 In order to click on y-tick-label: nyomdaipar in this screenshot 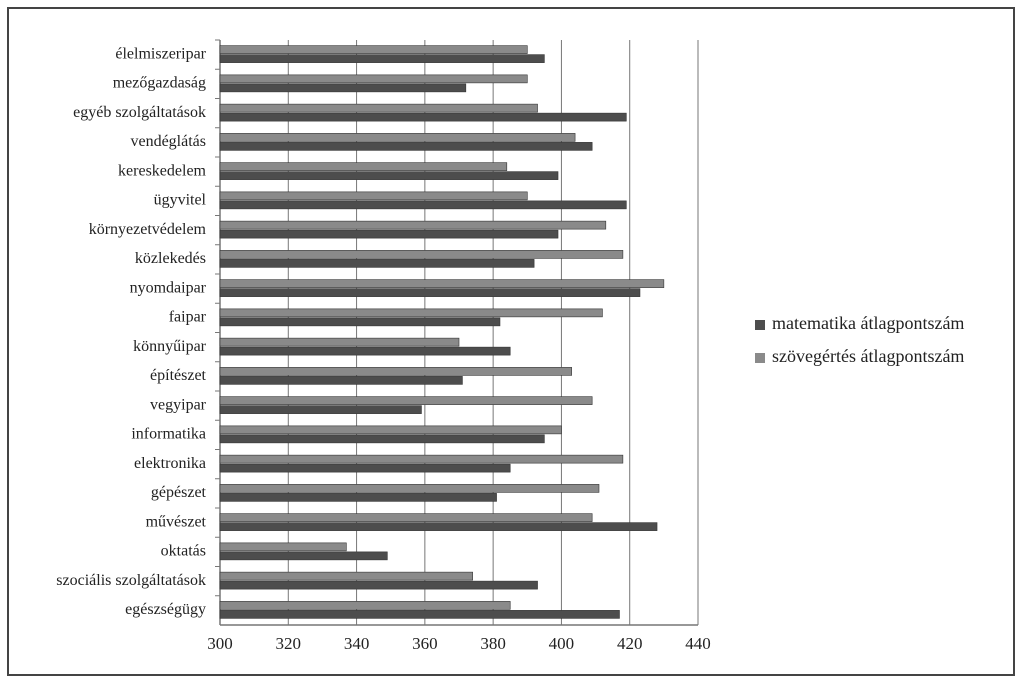, I will do `click(168, 287)`.